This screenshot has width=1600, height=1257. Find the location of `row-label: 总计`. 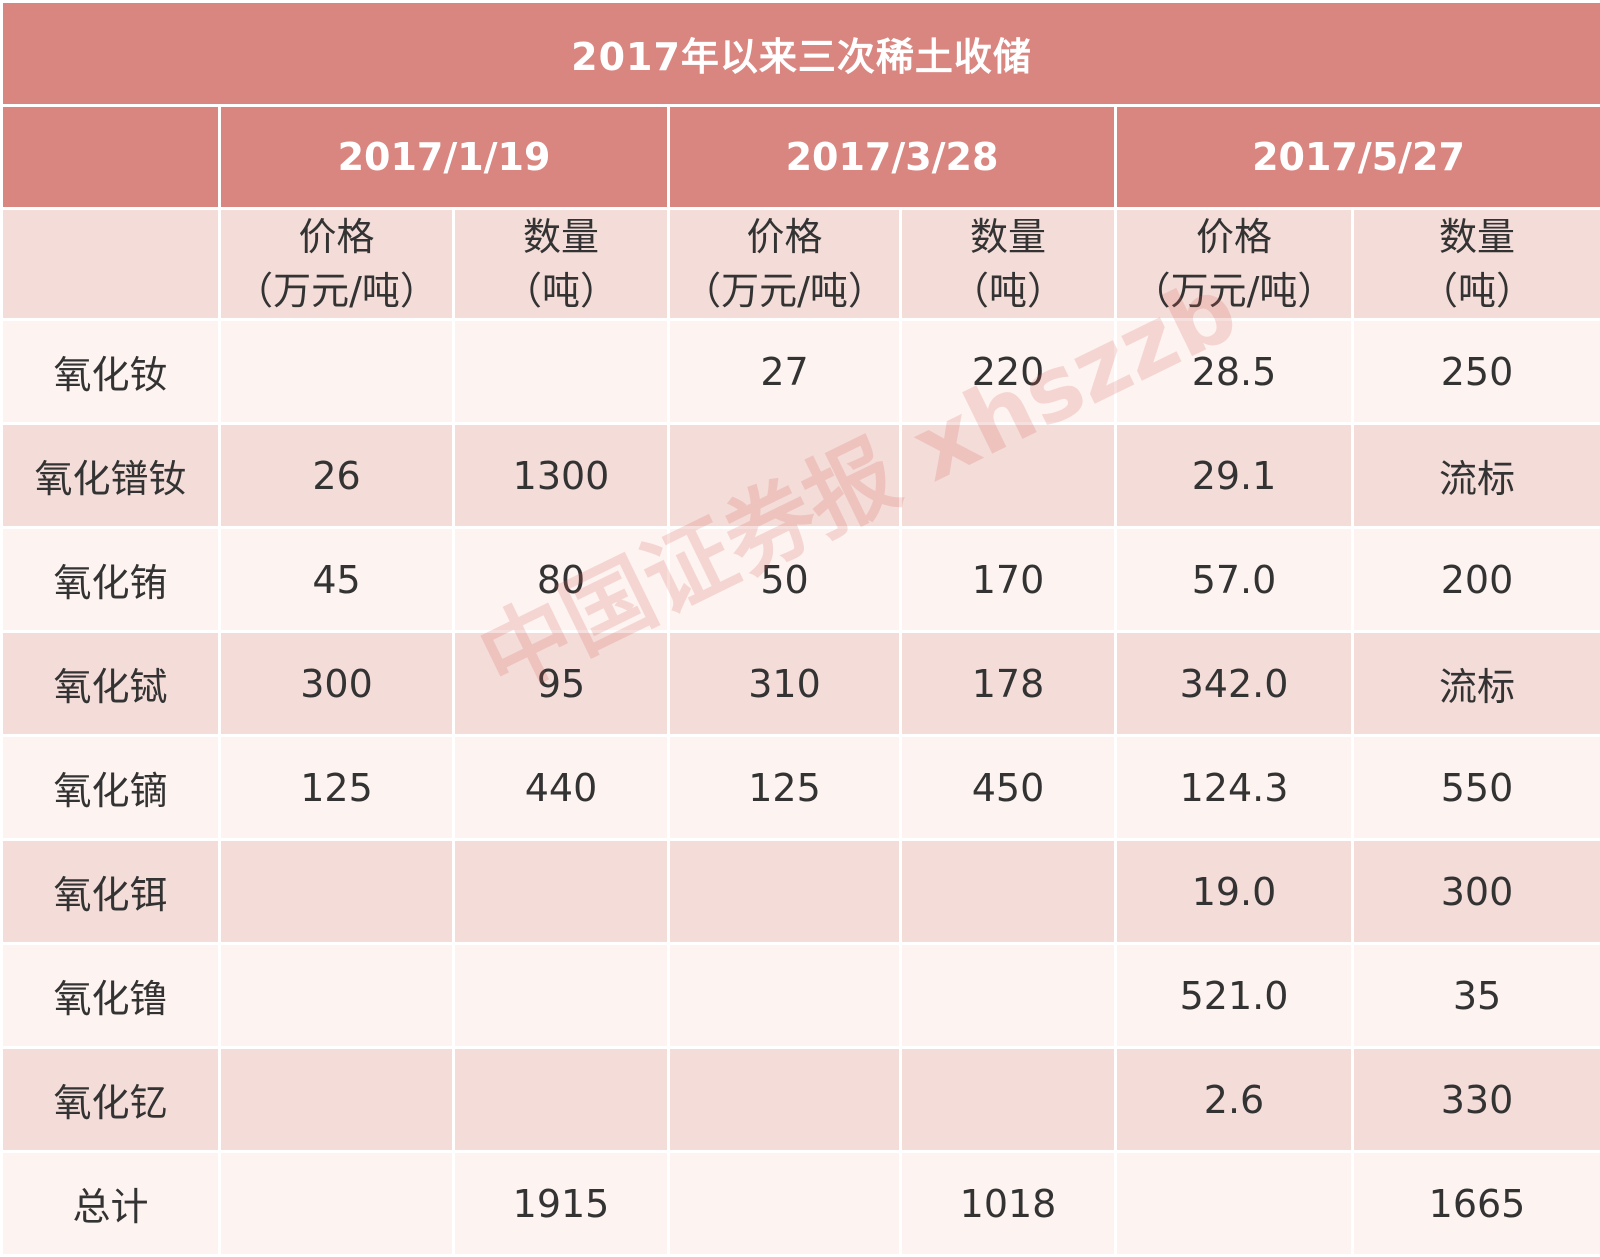

row-label: 总计 is located at coordinates (111, 1204).